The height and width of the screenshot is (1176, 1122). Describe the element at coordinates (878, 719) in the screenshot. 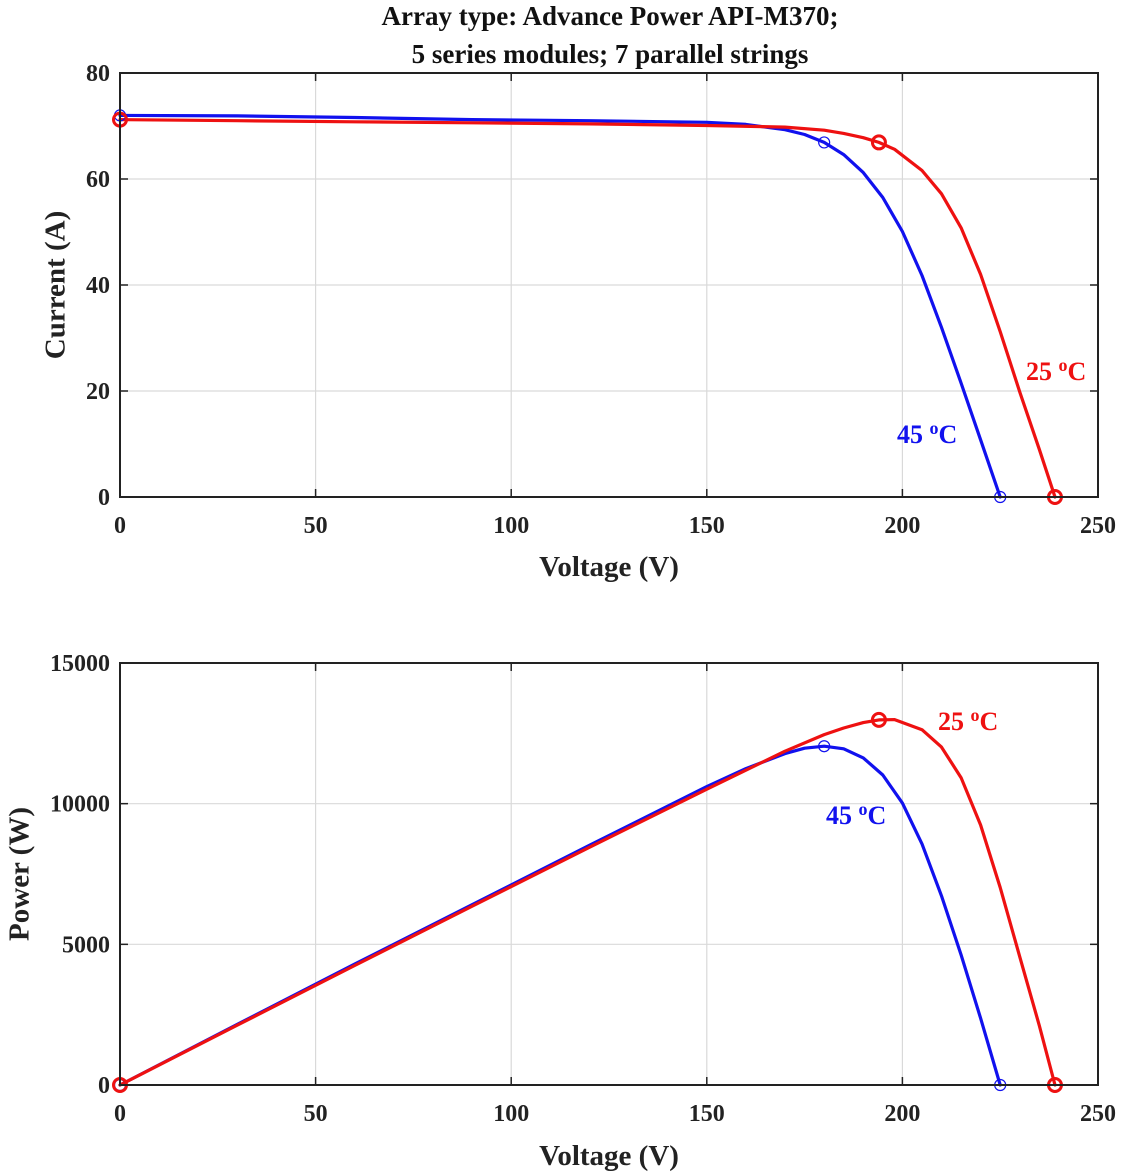

I see `pv-marker-25c` at that location.